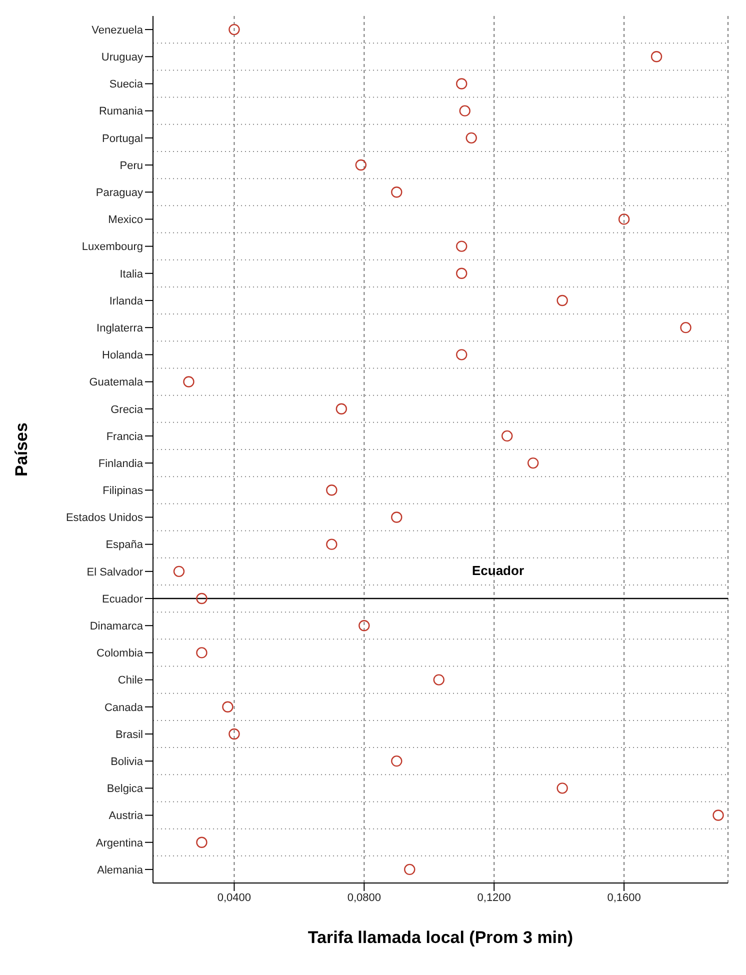  Describe the element at coordinates (125, 545) in the screenshot. I see `y-tick-label: España` at that location.